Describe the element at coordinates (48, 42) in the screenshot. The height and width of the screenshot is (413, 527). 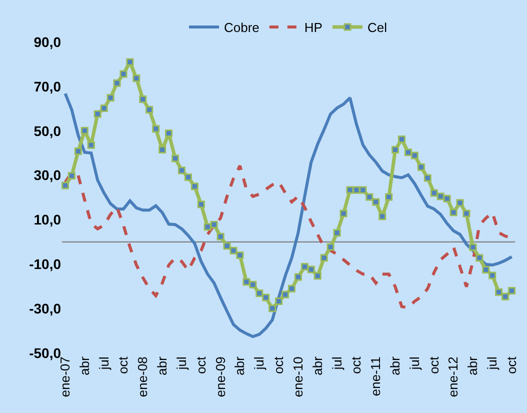
I see `y-tick-label: 90,0` at that location.